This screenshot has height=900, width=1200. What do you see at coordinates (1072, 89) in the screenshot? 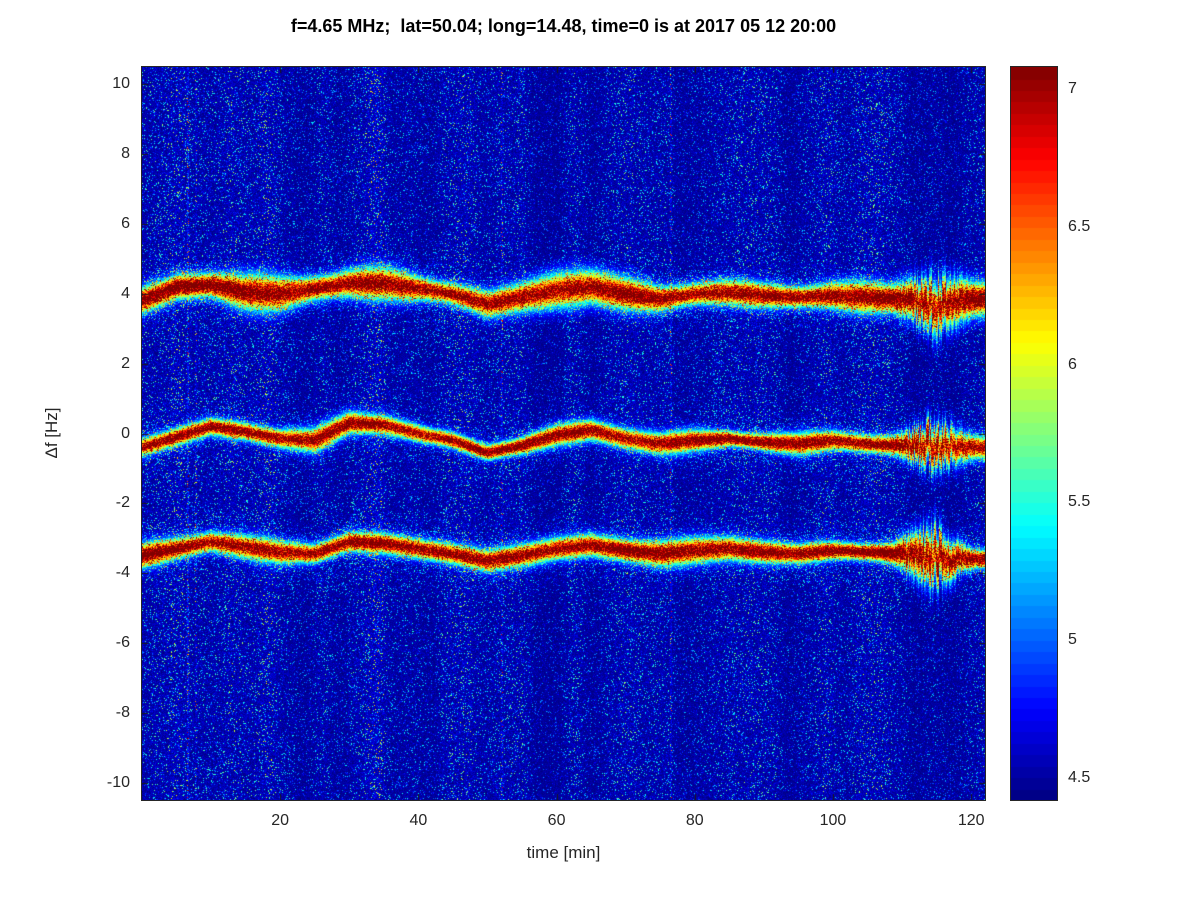
I see `colorbar-tick-label: 7` at bounding box center [1072, 89].